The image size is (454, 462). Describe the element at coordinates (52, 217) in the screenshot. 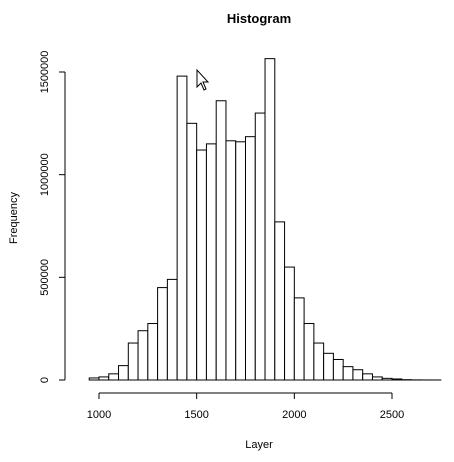

I see `y-axis: 0 500000 1000000 1500000` at that location.